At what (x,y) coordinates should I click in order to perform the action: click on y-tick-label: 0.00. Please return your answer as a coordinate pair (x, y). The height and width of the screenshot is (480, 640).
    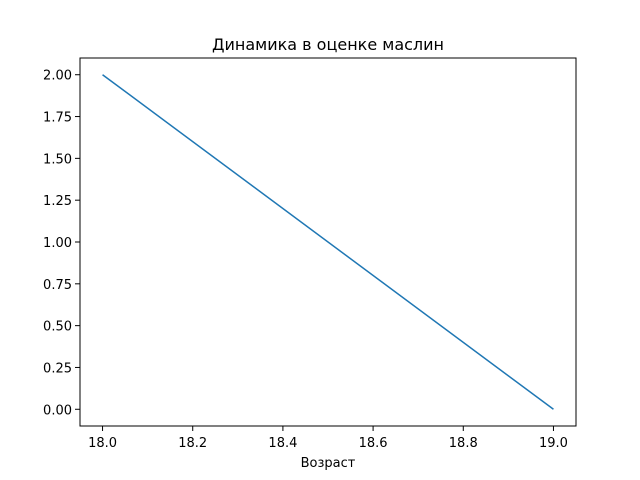
    Looking at the image, I should click on (57, 410).